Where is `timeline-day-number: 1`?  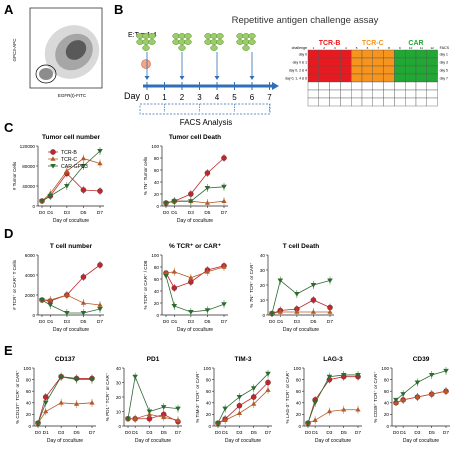 timeline-day-number: 1 is located at coordinates (164, 97).